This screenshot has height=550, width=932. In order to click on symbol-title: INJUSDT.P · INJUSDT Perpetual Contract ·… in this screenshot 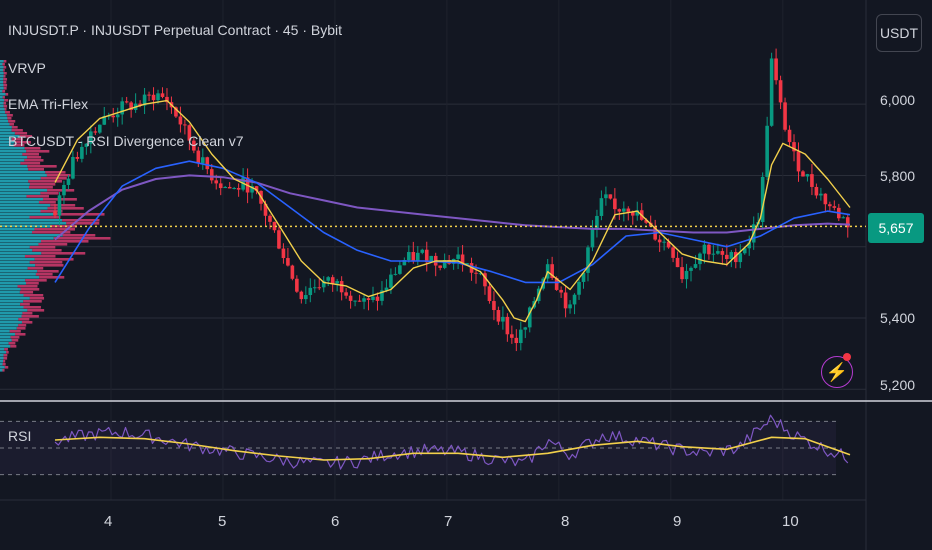, I will do `click(175, 30)`.